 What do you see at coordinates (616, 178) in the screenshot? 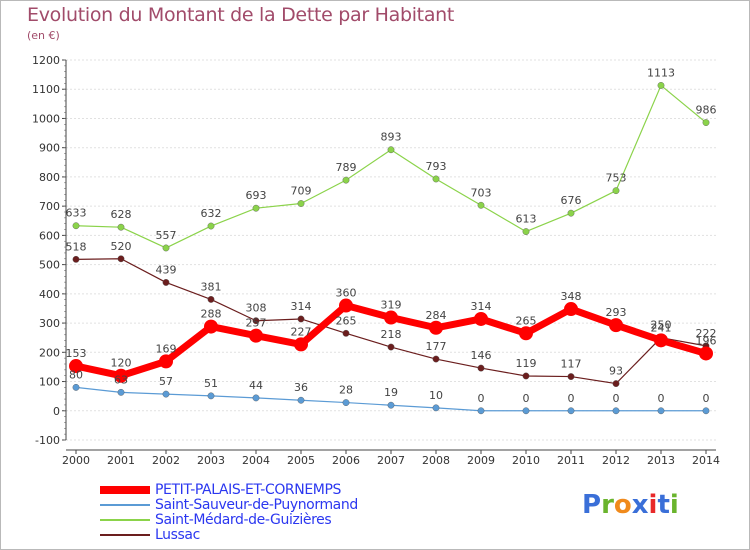
I see `data-label: 753` at bounding box center [616, 178].